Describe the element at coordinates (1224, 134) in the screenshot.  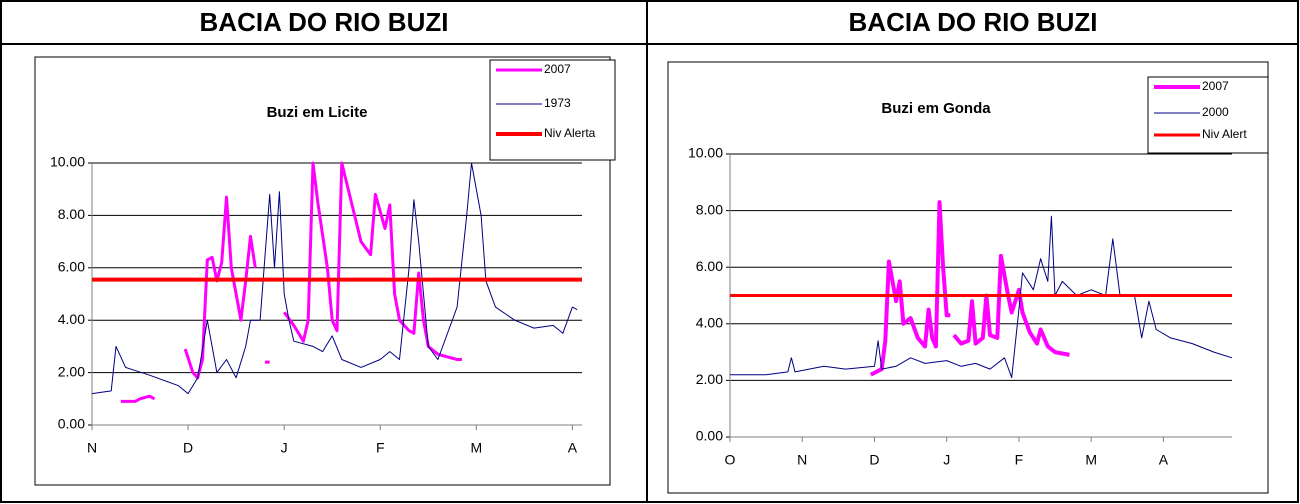
I see `legend-label: Niv Alert` at that location.